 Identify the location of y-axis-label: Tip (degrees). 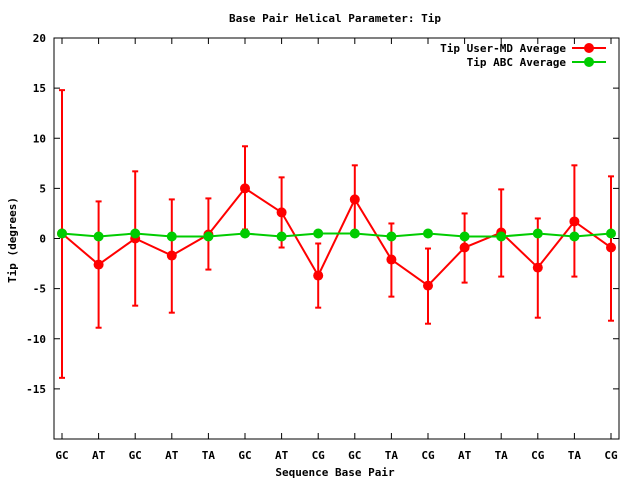
(12, 240).